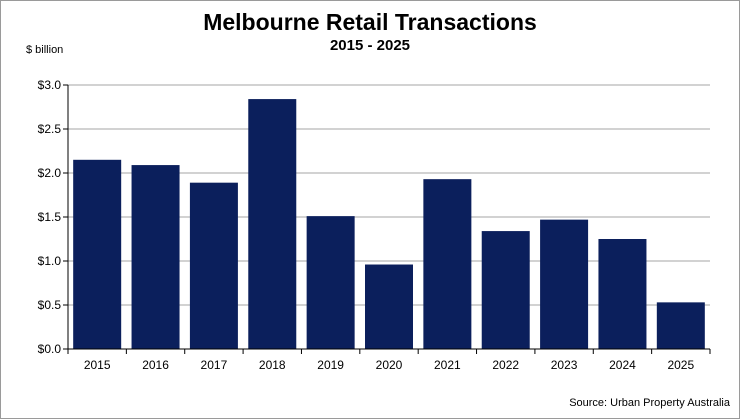  What do you see at coordinates (272, 224) in the screenshot?
I see `bar-2018` at bounding box center [272, 224].